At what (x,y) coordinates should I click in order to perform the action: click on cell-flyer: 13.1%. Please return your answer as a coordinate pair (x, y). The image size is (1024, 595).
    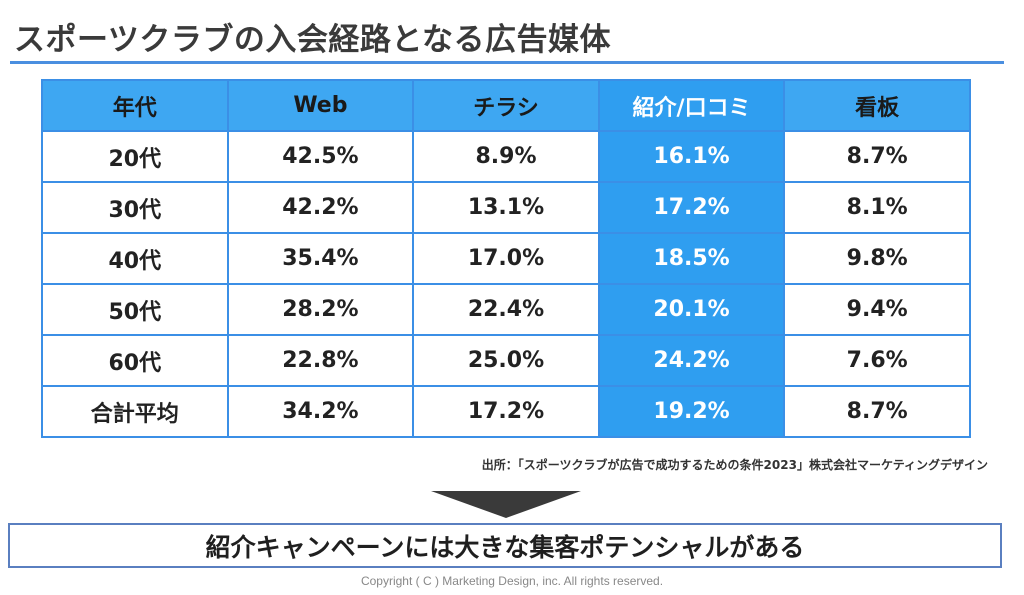
    Looking at the image, I should click on (506, 207).